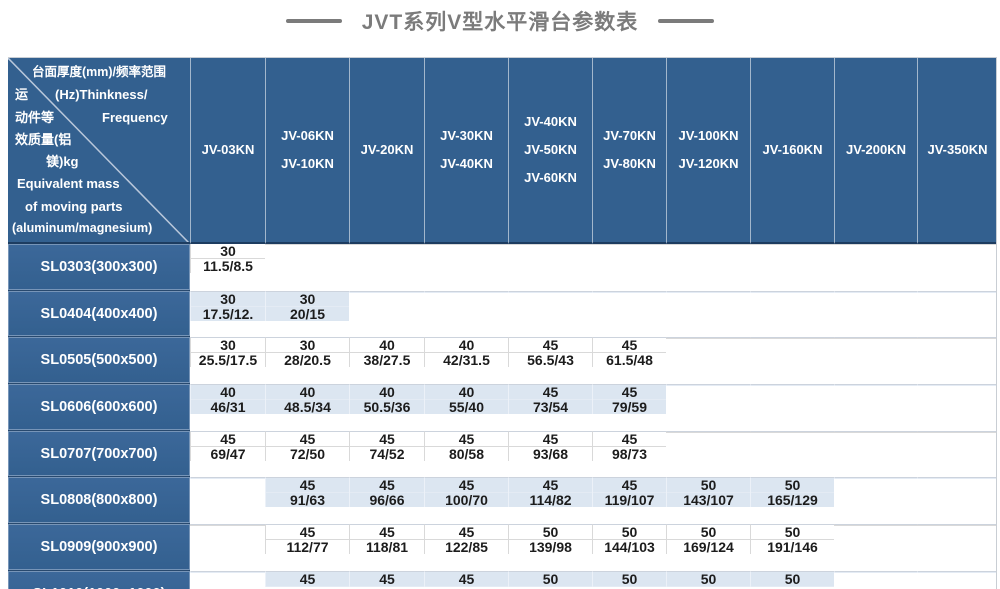  I want to click on corner-label-segment: 台面厚度(mm)/频率范围, so click(99, 72).